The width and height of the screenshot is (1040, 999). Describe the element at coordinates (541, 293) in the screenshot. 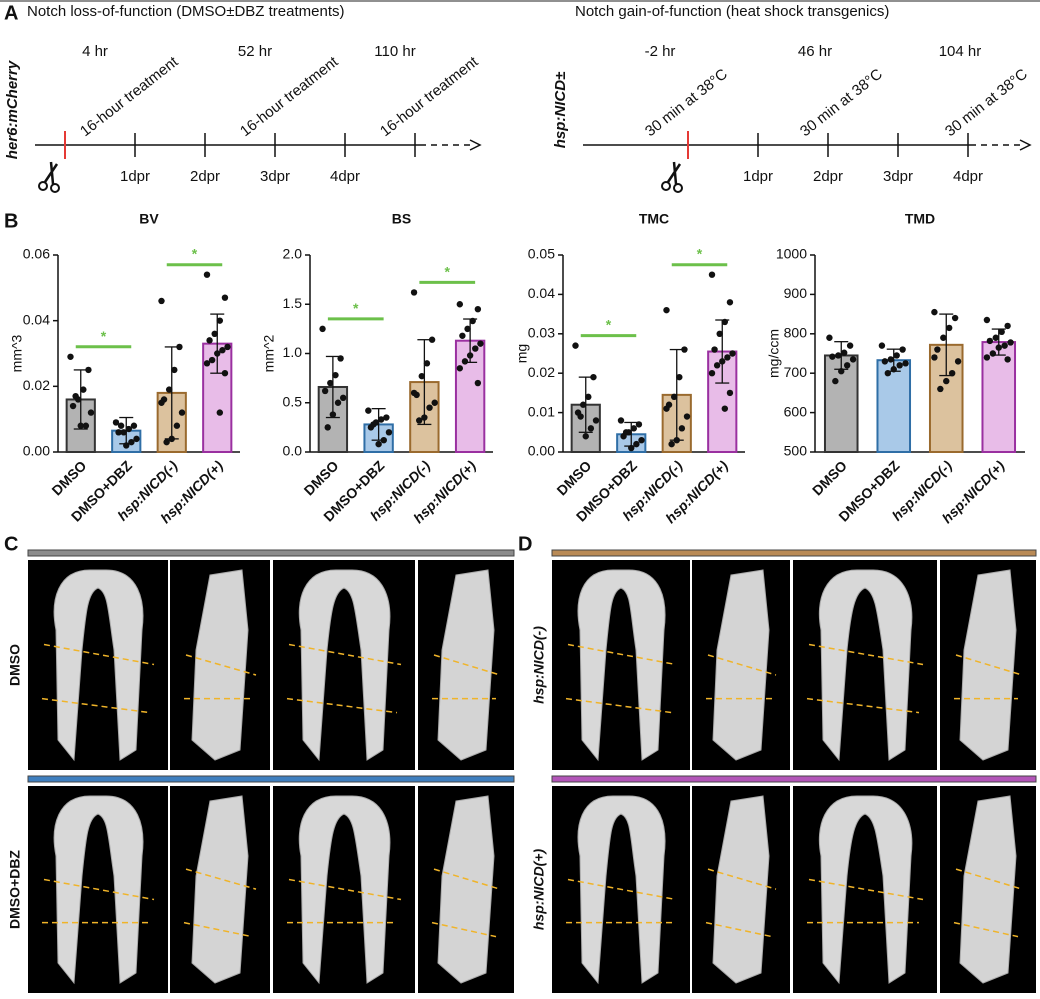

I see `y-tick-label: 0.04` at that location.